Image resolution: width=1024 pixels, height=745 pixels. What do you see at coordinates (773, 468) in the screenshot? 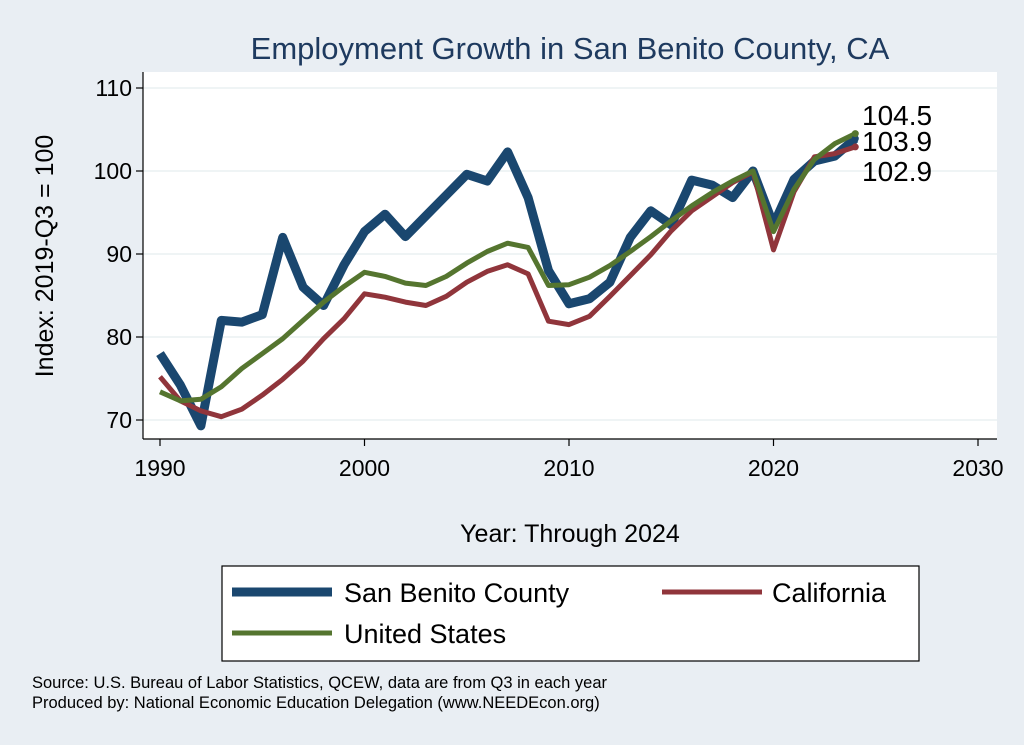
I see `x-tick-label: 2020` at bounding box center [773, 468].